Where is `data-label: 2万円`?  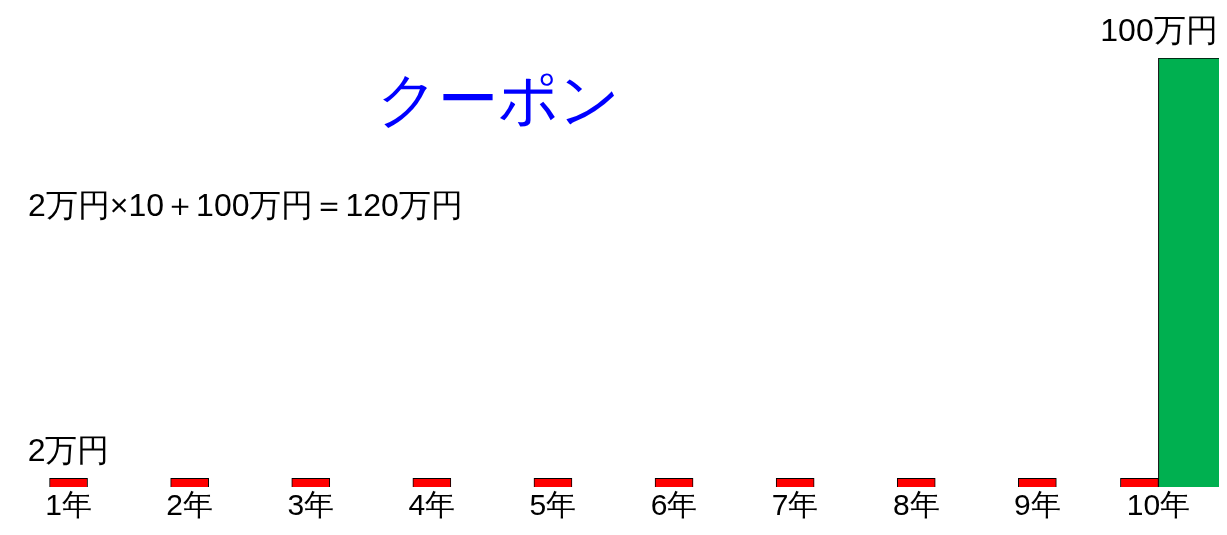 data-label: 2万円 is located at coordinates (68, 450).